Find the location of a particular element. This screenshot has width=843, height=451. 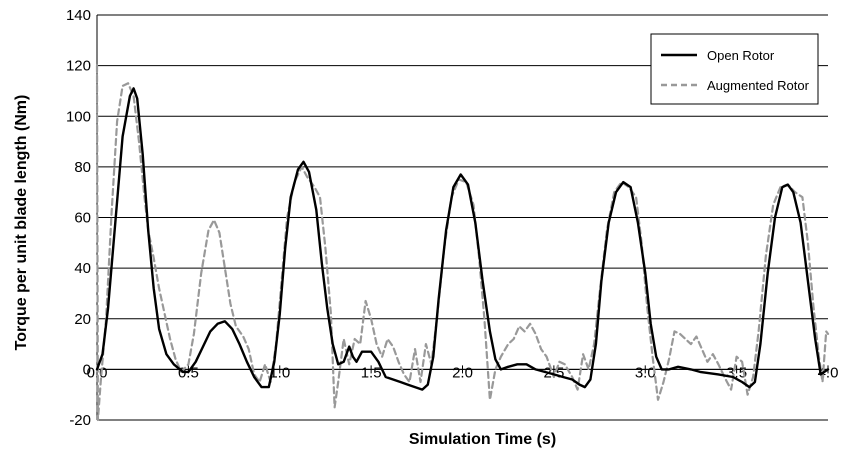

y-tick-label: 100 is located at coordinates (78, 116).